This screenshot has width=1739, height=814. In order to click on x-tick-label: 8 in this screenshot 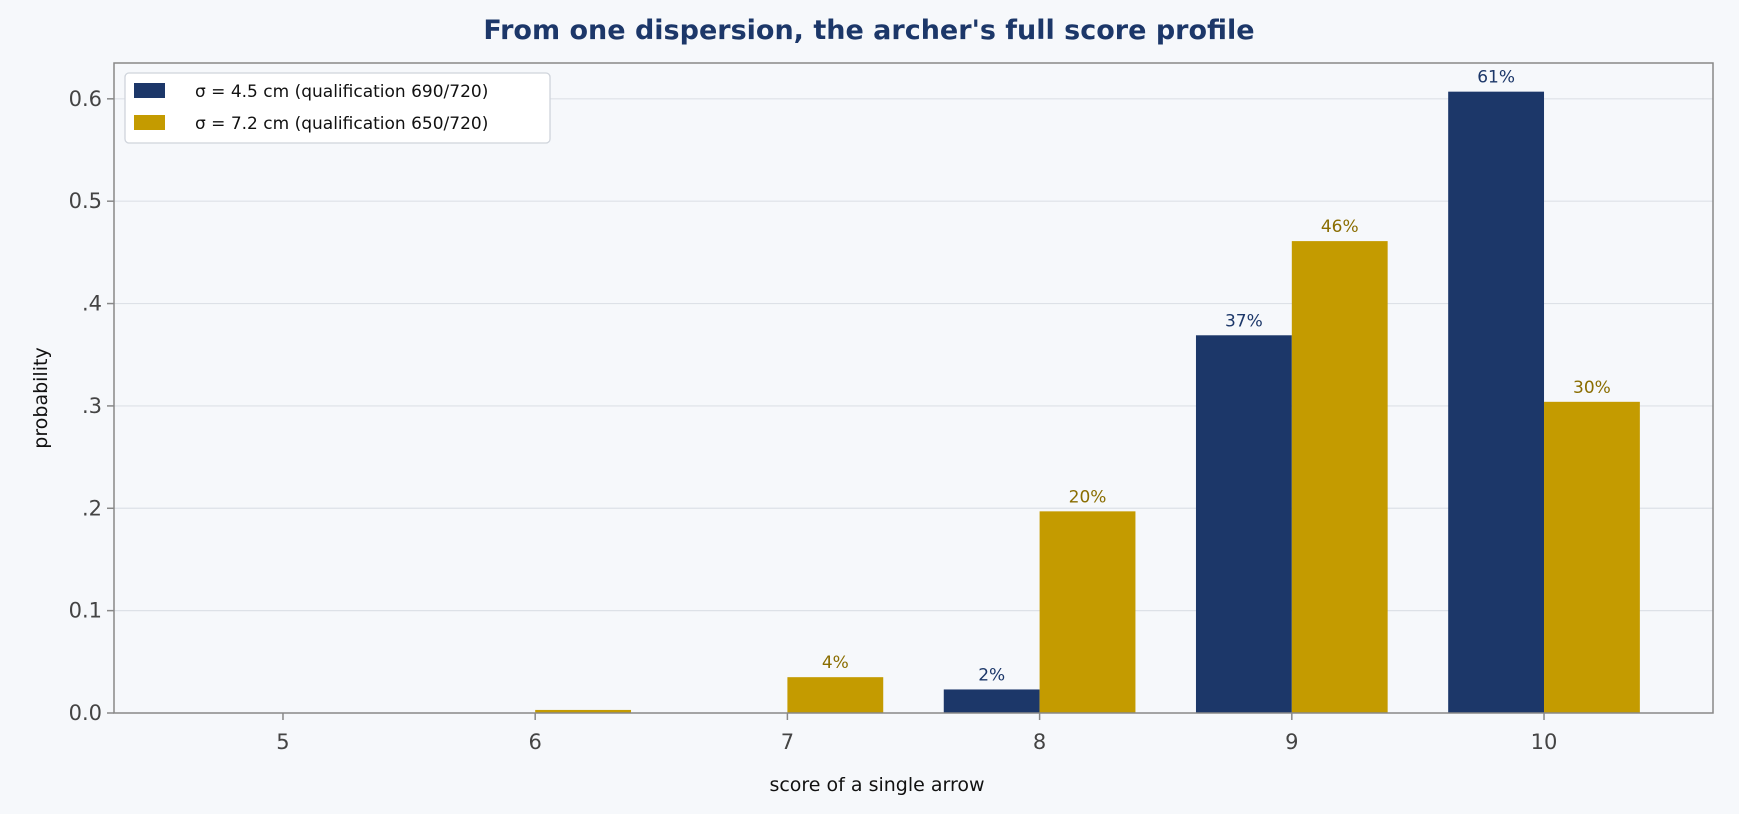, I will do `click(1039, 742)`.